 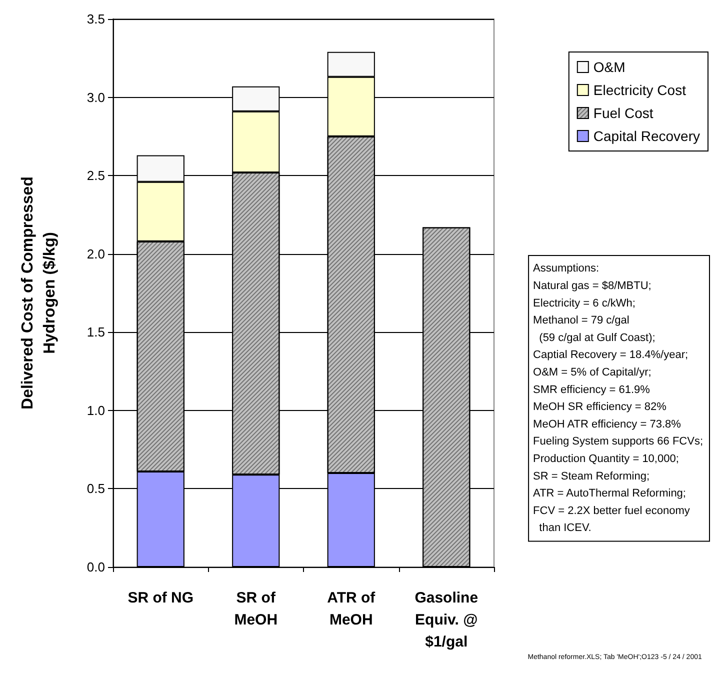 What do you see at coordinates (609, 67) in the screenshot?
I see `legend-label: O&M` at bounding box center [609, 67].